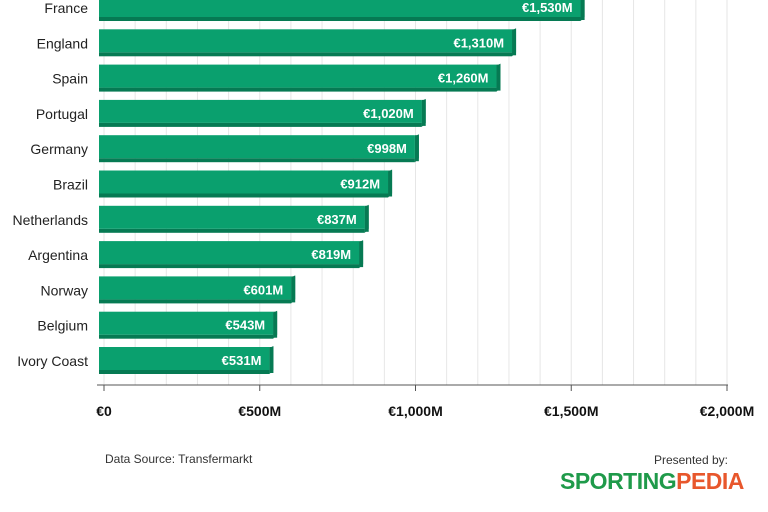  What do you see at coordinates (62, 43) in the screenshot?
I see `category-label: England` at bounding box center [62, 43].